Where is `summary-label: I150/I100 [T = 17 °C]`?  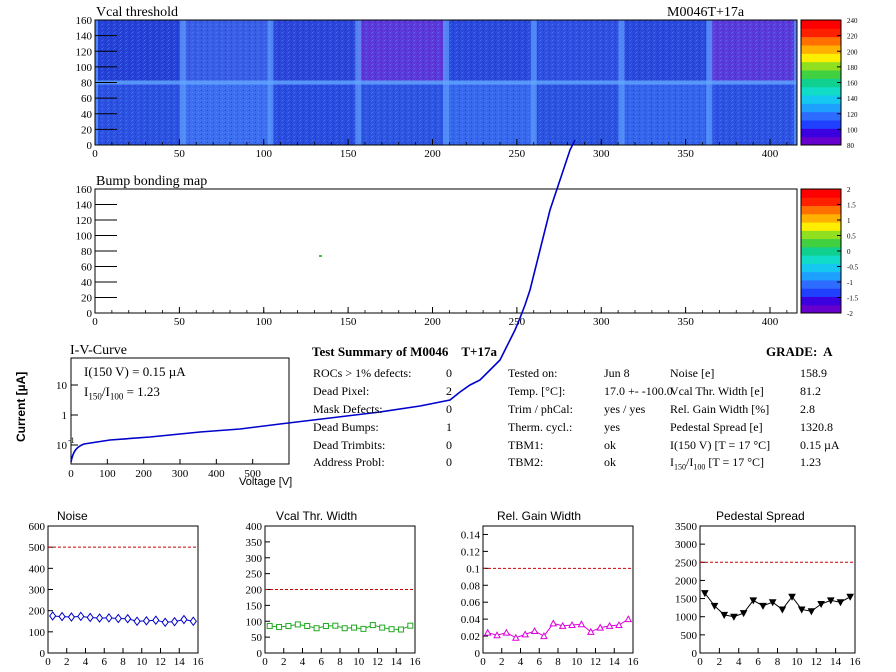
summary-label: I150/I100 [T = 17 °C] is located at coordinates (717, 463).